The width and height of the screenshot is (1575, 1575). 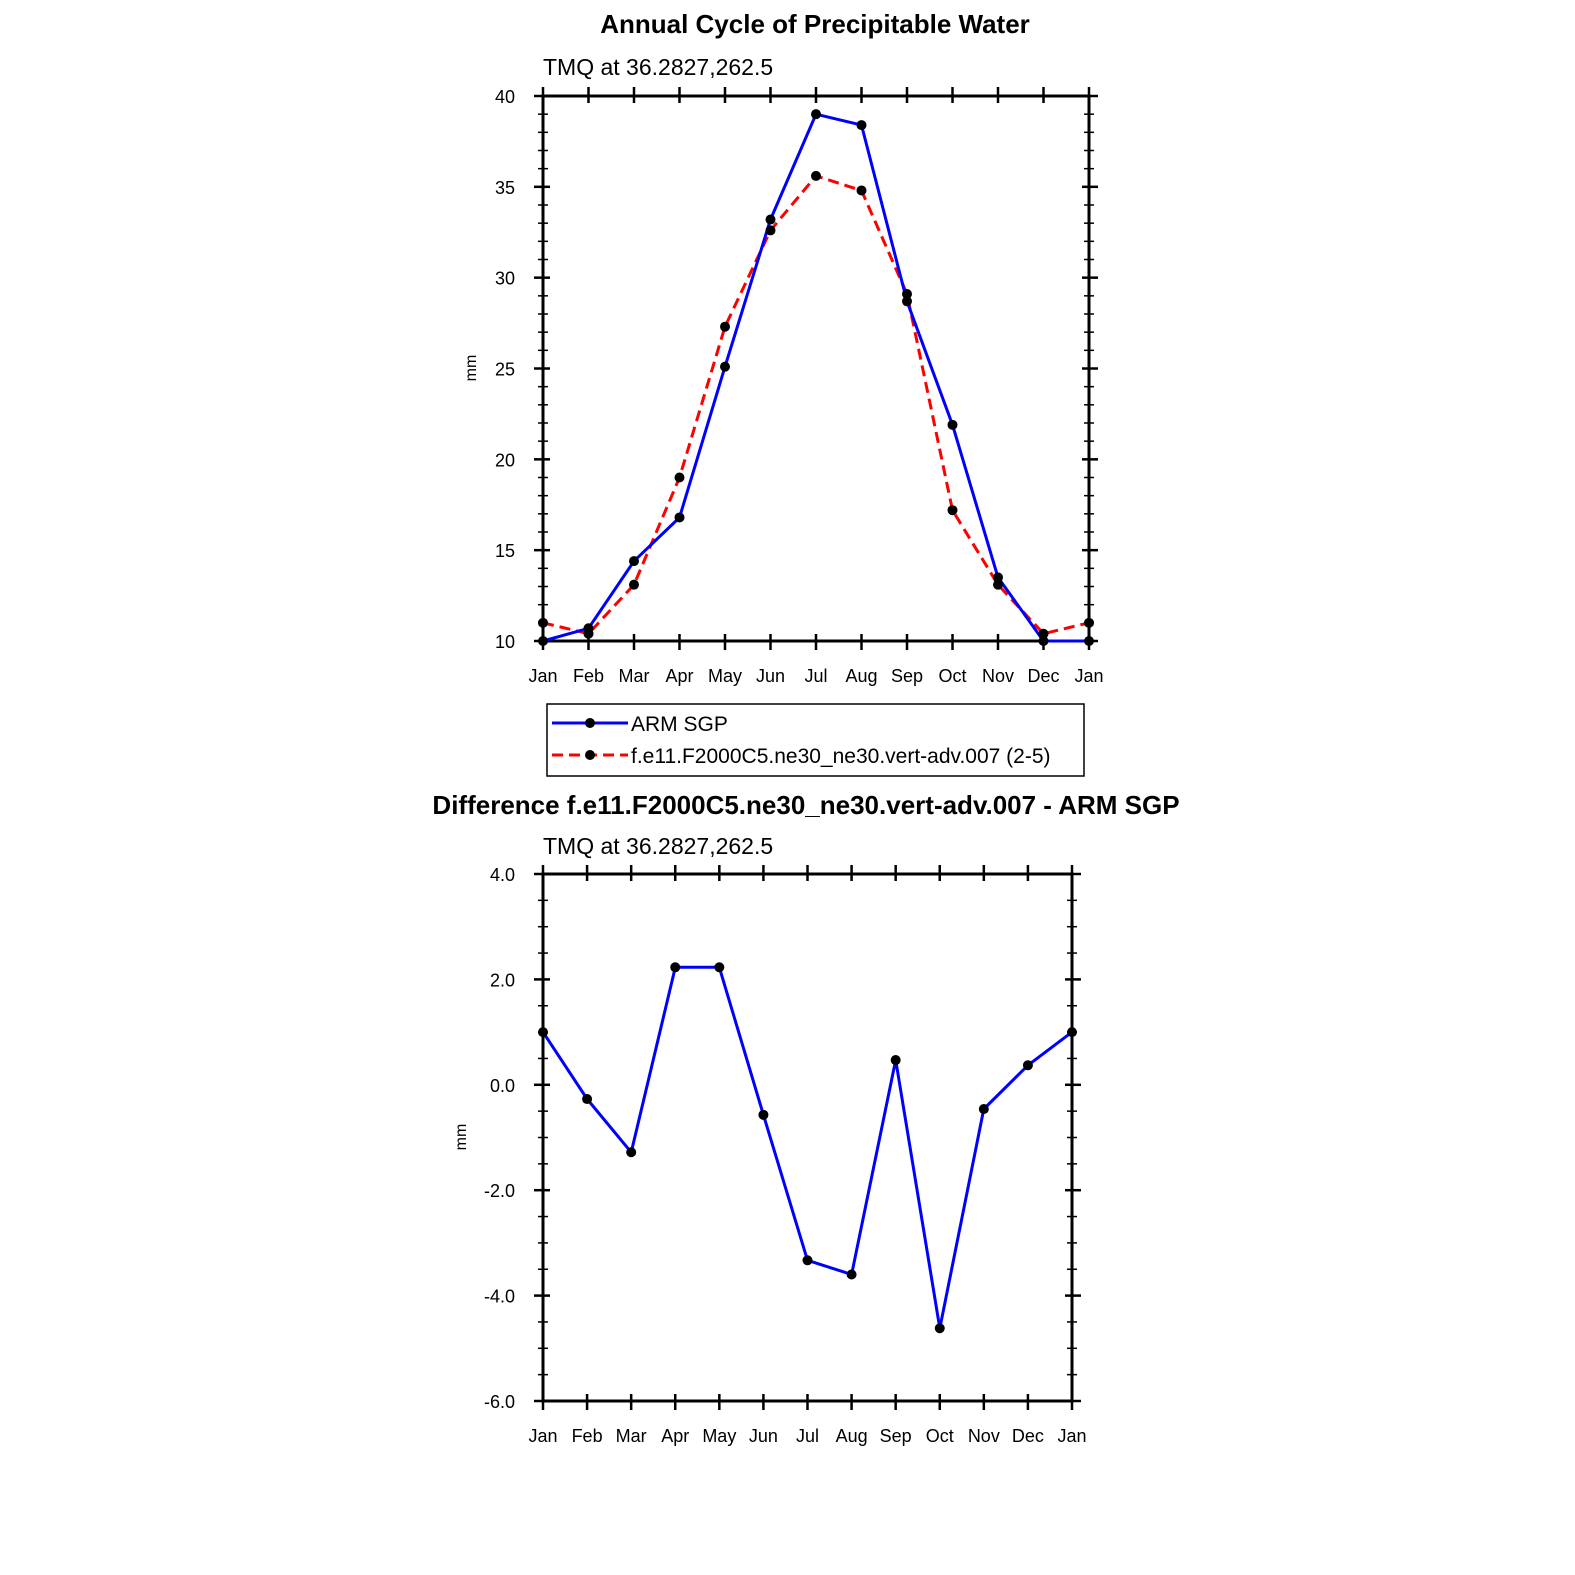 I want to click on x-tick-label: Apr, so click(x=675, y=1436).